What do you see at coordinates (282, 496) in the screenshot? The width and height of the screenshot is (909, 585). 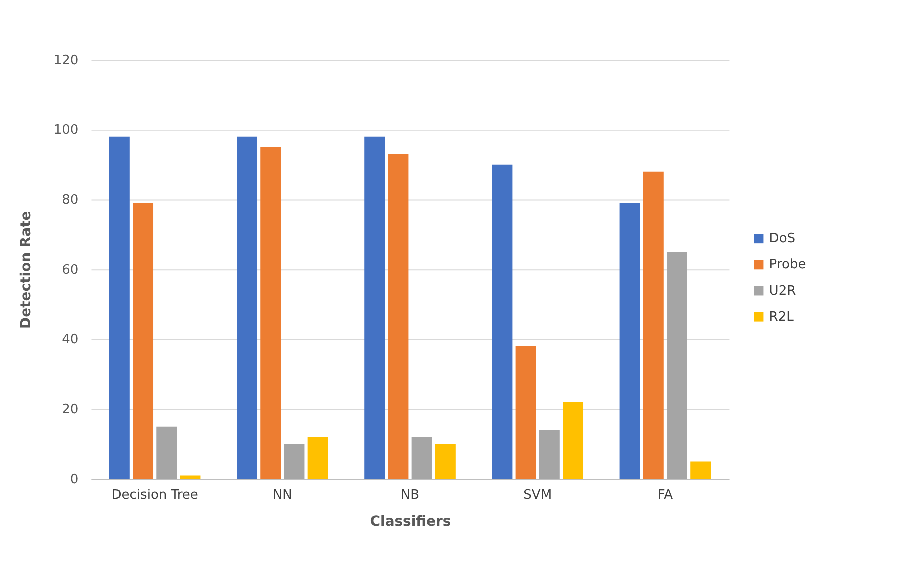 I see `x-tick-label: NN` at bounding box center [282, 496].